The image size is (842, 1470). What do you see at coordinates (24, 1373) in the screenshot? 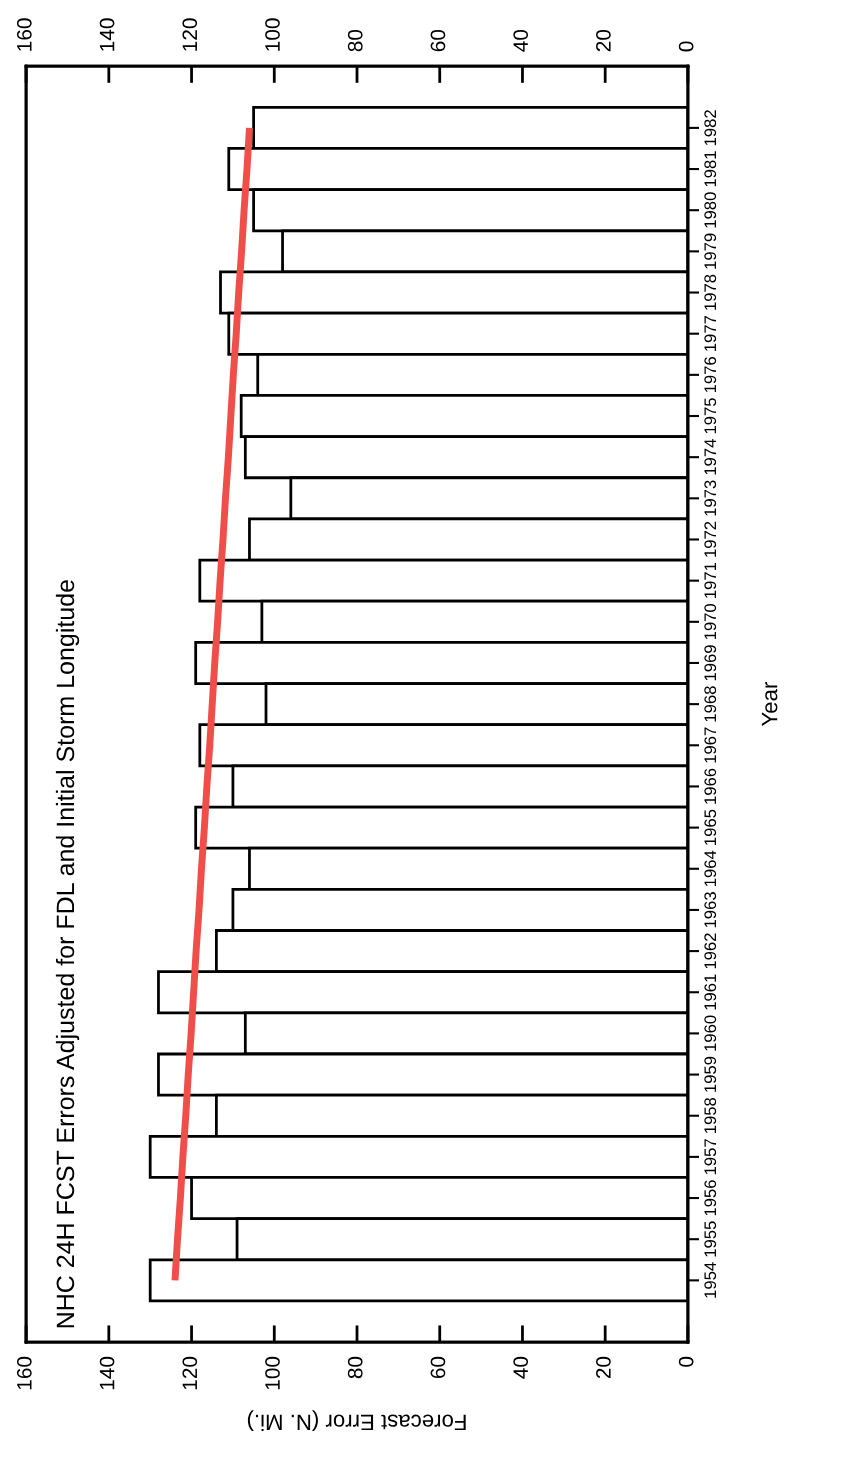
I see `x2-tick-label: 160` at bounding box center [24, 1373].